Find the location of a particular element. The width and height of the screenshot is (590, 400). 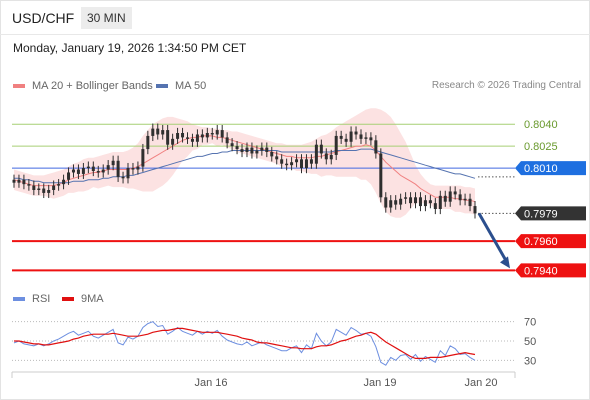

level-label-0.7979: 0.7979 is located at coordinates (541, 214).